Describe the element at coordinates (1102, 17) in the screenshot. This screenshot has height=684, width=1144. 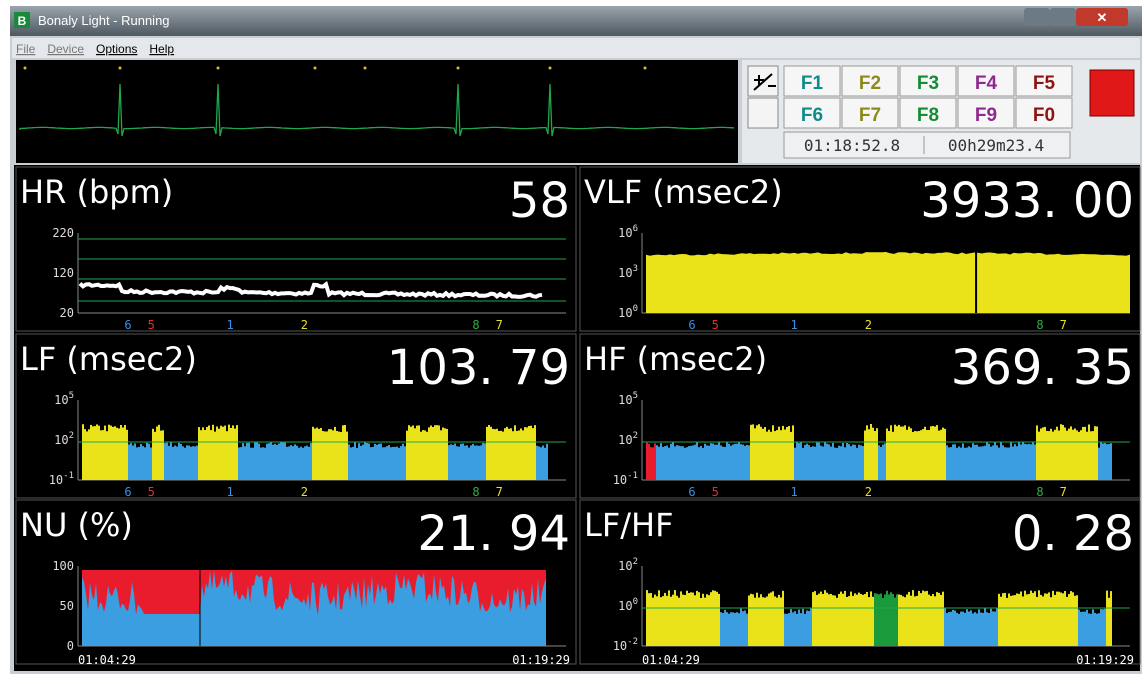
I see `close-button` at that location.